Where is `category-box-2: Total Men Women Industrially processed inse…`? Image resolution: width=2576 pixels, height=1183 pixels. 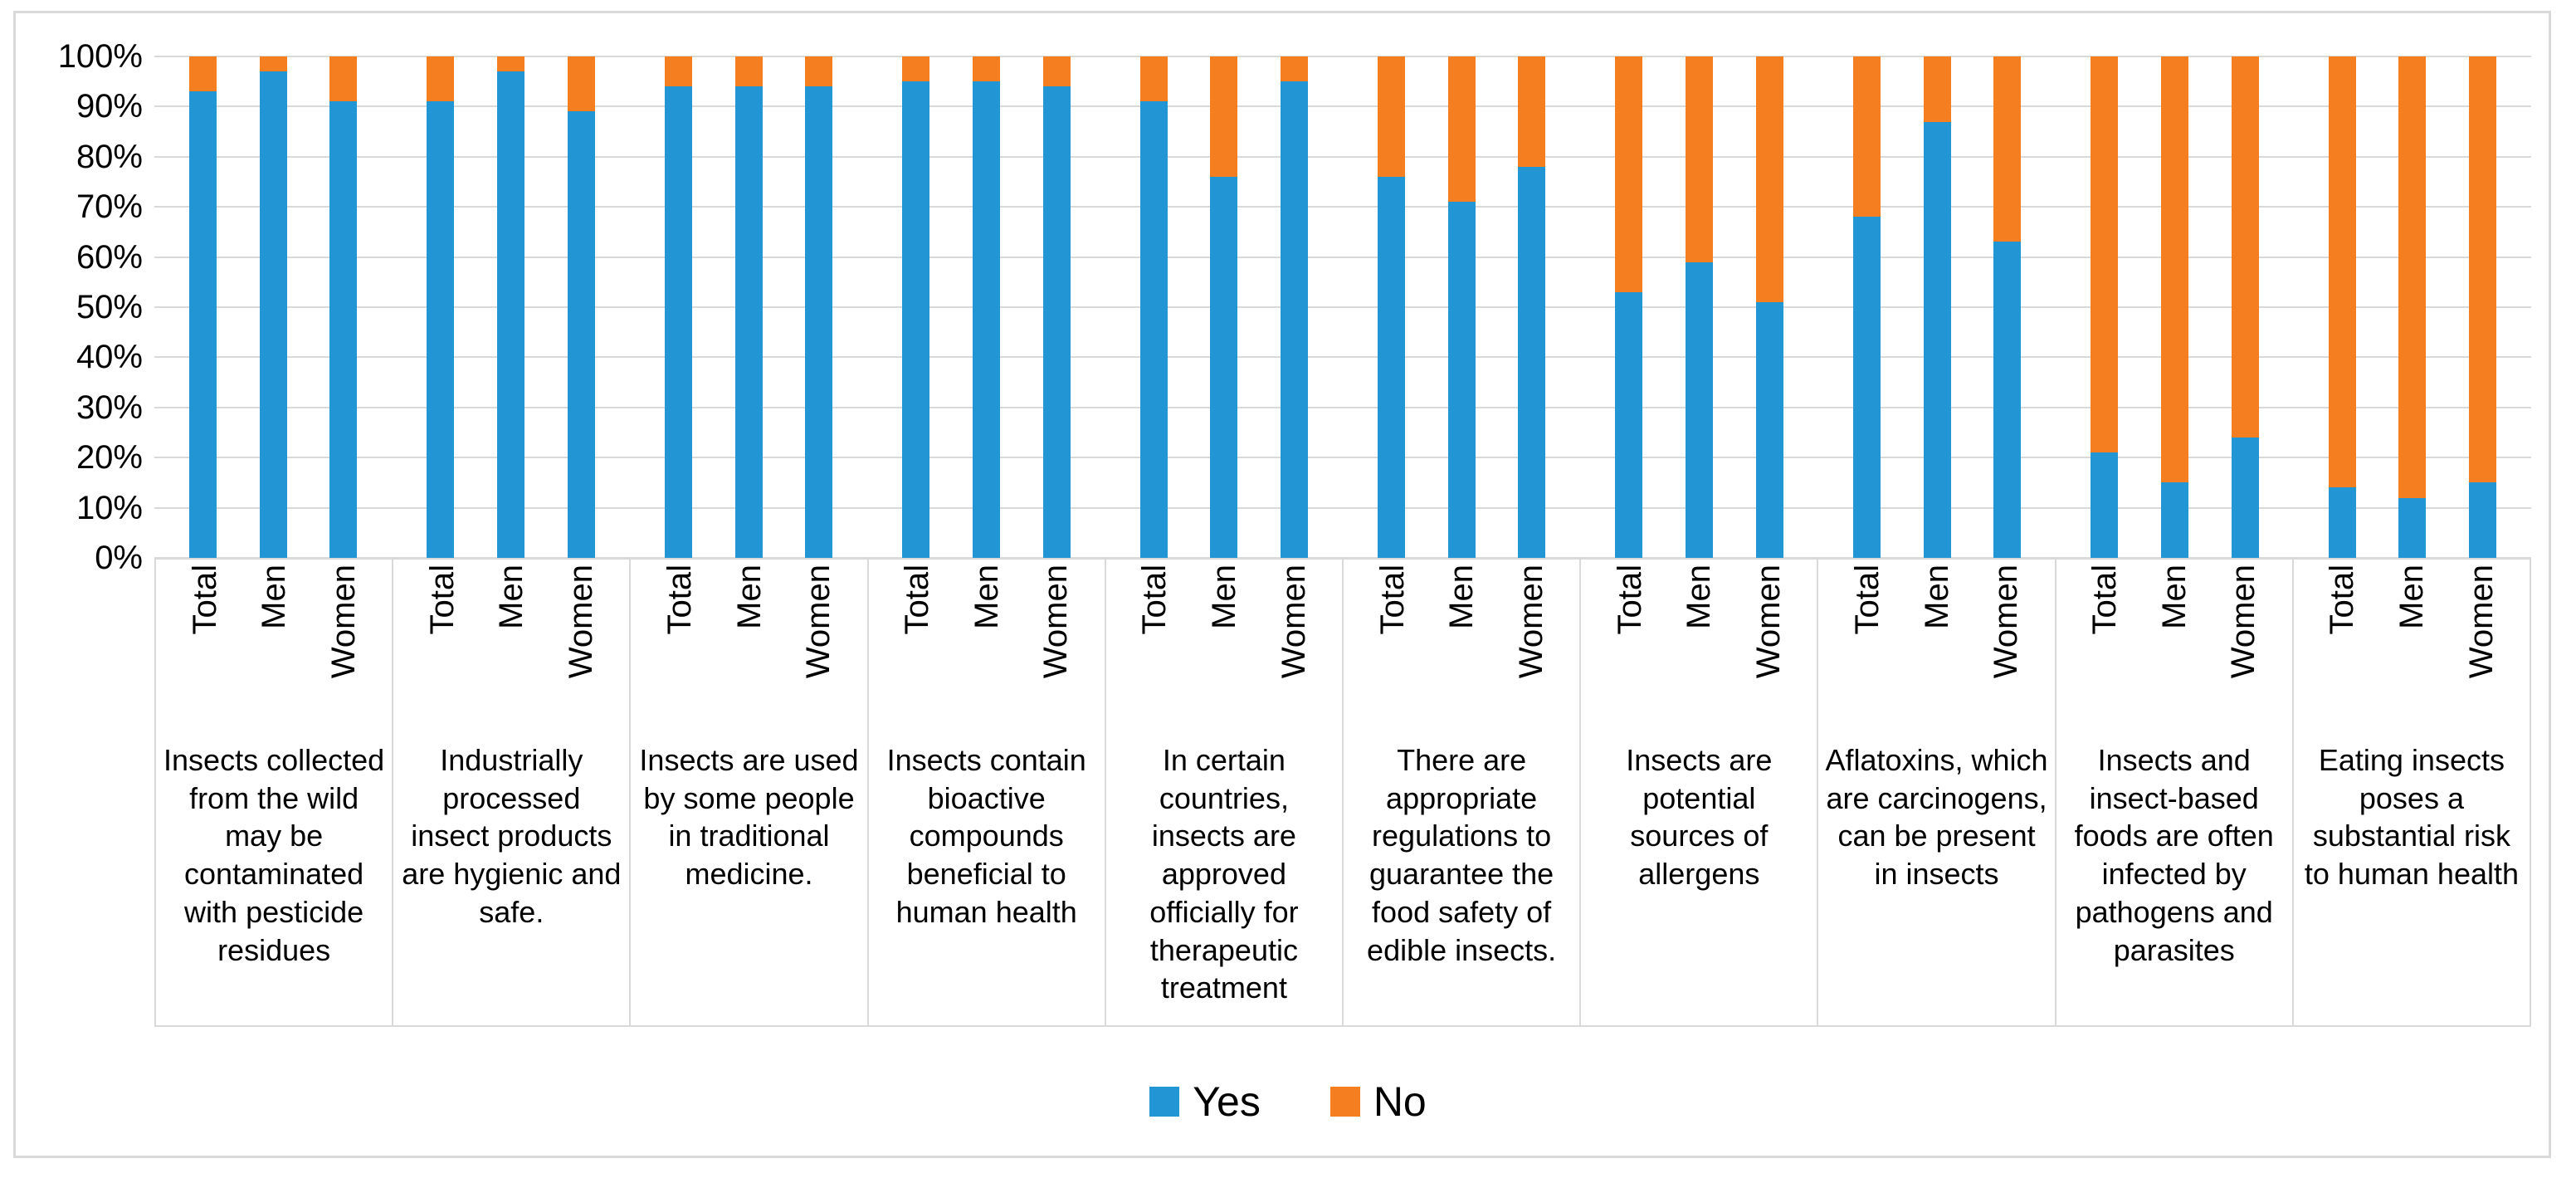 category-box-2: Total Men Women Industrially processed inse… is located at coordinates (513, 793).